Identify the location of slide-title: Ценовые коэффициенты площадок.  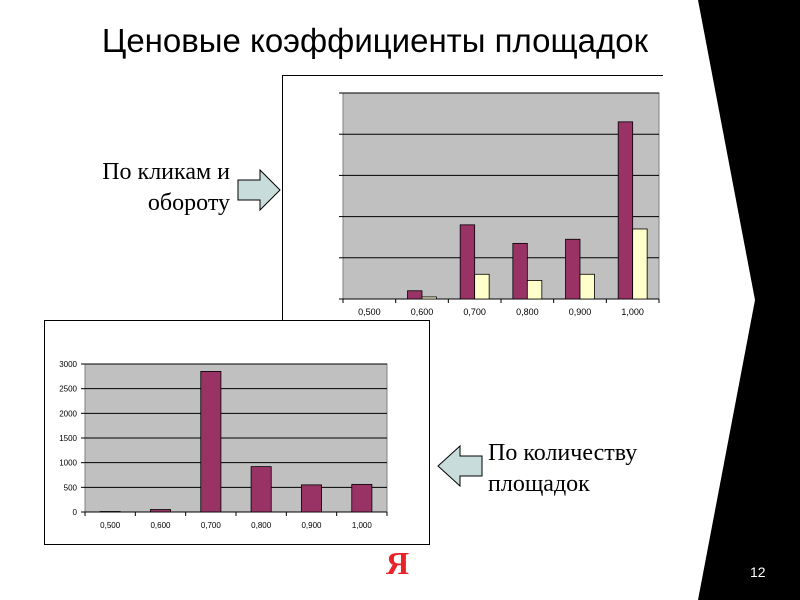
(375, 40).